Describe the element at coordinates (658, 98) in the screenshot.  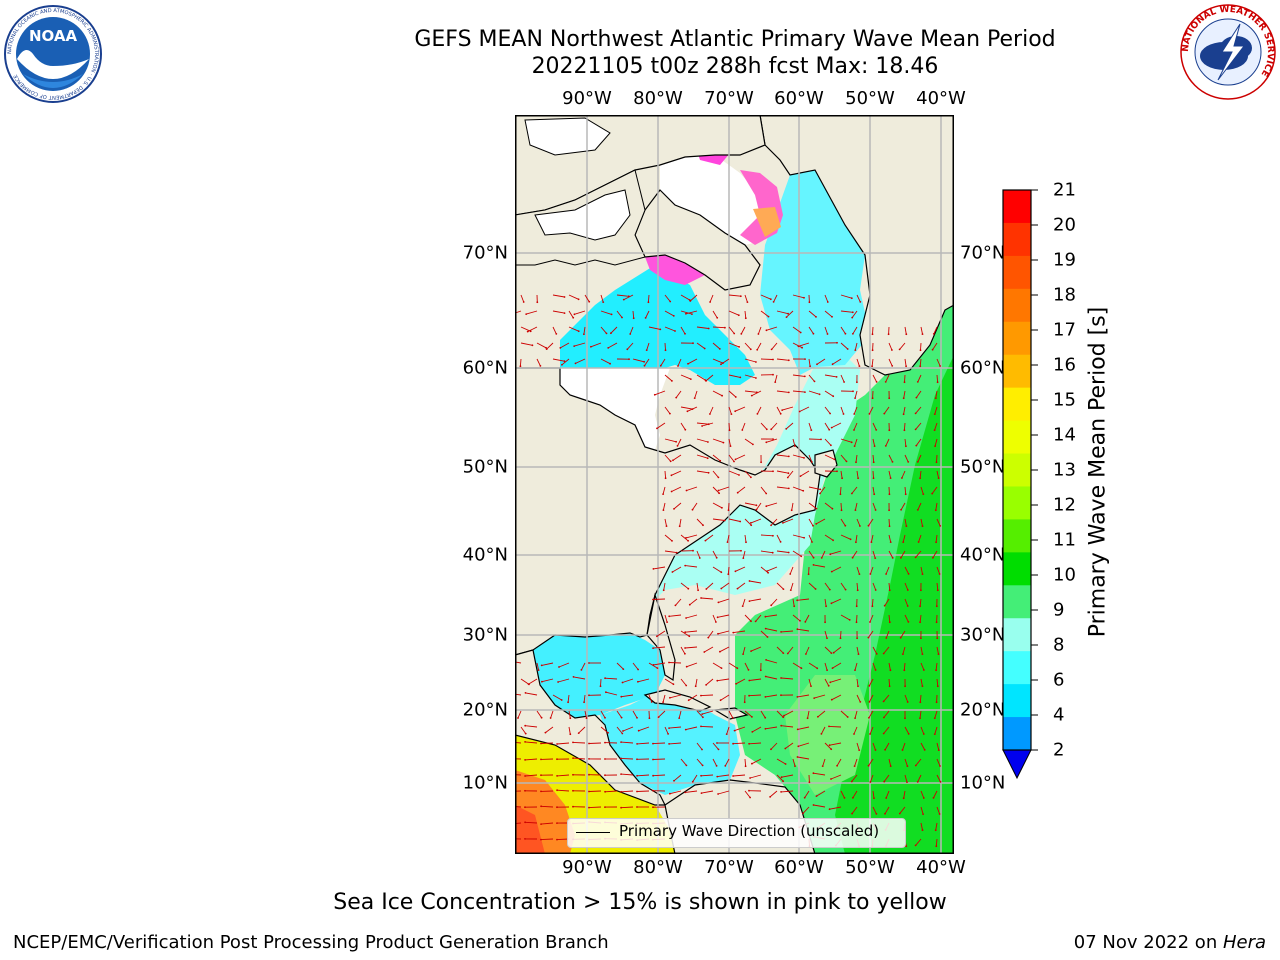
I see `lon-label-top: 80°W` at that location.